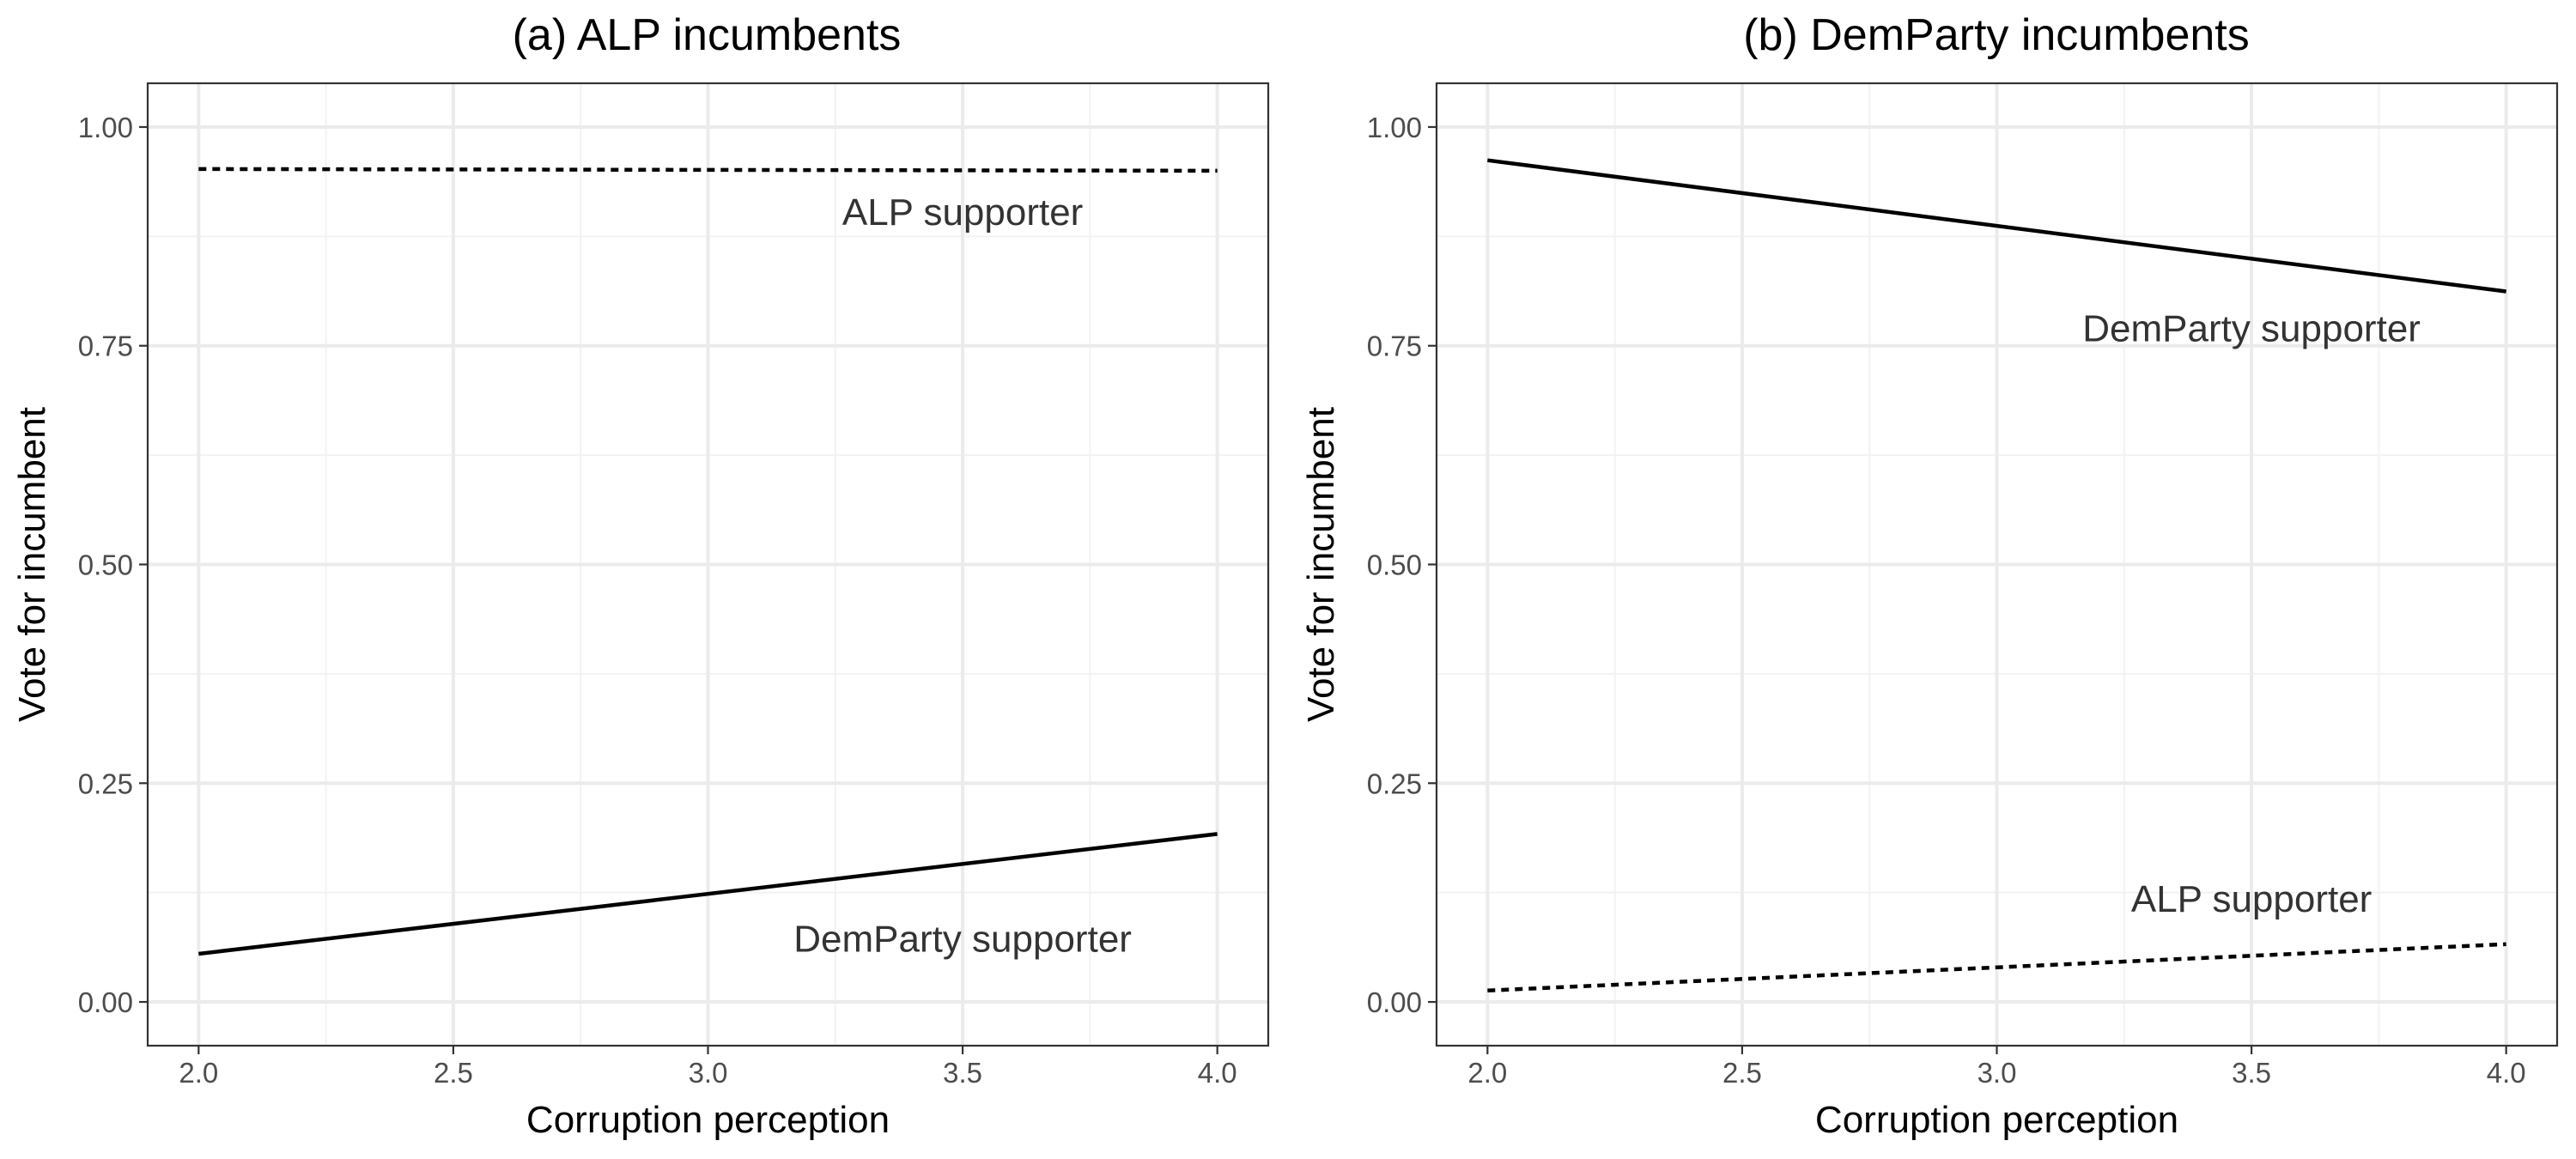  I want to click on panel-title: (b) DemParty incumbents, so click(1997, 35).